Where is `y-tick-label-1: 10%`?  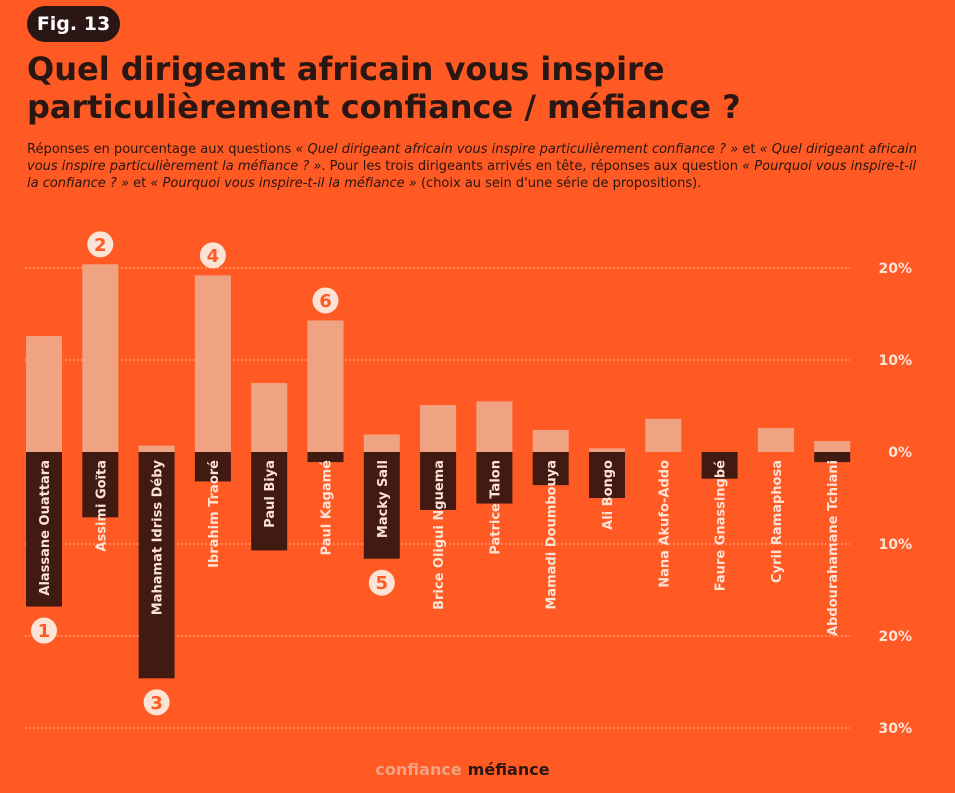 y-tick-label-1: 10% is located at coordinates (895, 361).